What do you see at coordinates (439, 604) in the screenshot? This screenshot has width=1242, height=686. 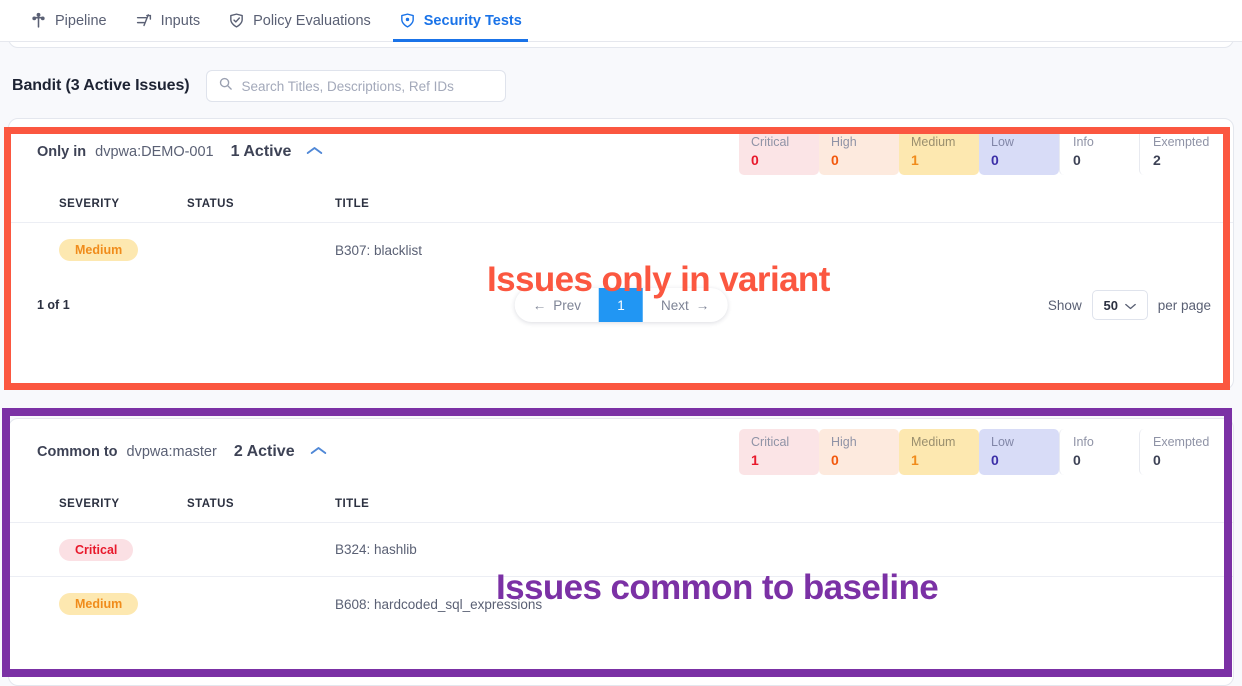 I see `cell-title: B608: hardcoded_sql_expressions` at bounding box center [439, 604].